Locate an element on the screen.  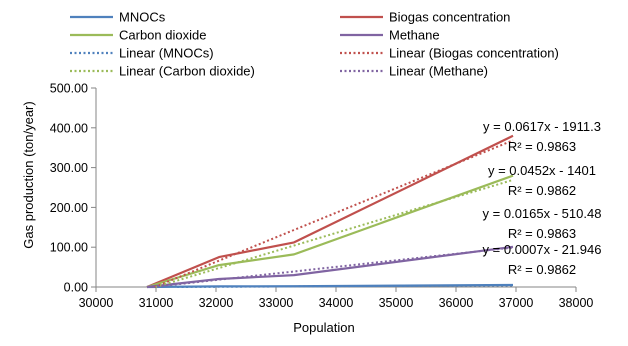
y-axis-title: Gas production (ton/year) is located at coordinates (28, 174).